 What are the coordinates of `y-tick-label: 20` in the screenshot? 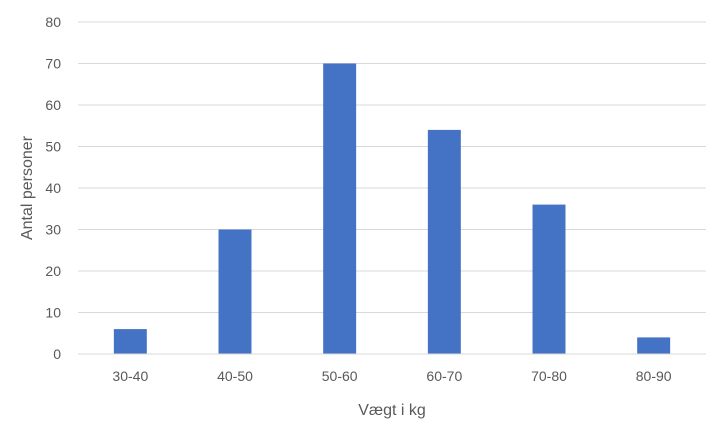 It's located at (53, 271).